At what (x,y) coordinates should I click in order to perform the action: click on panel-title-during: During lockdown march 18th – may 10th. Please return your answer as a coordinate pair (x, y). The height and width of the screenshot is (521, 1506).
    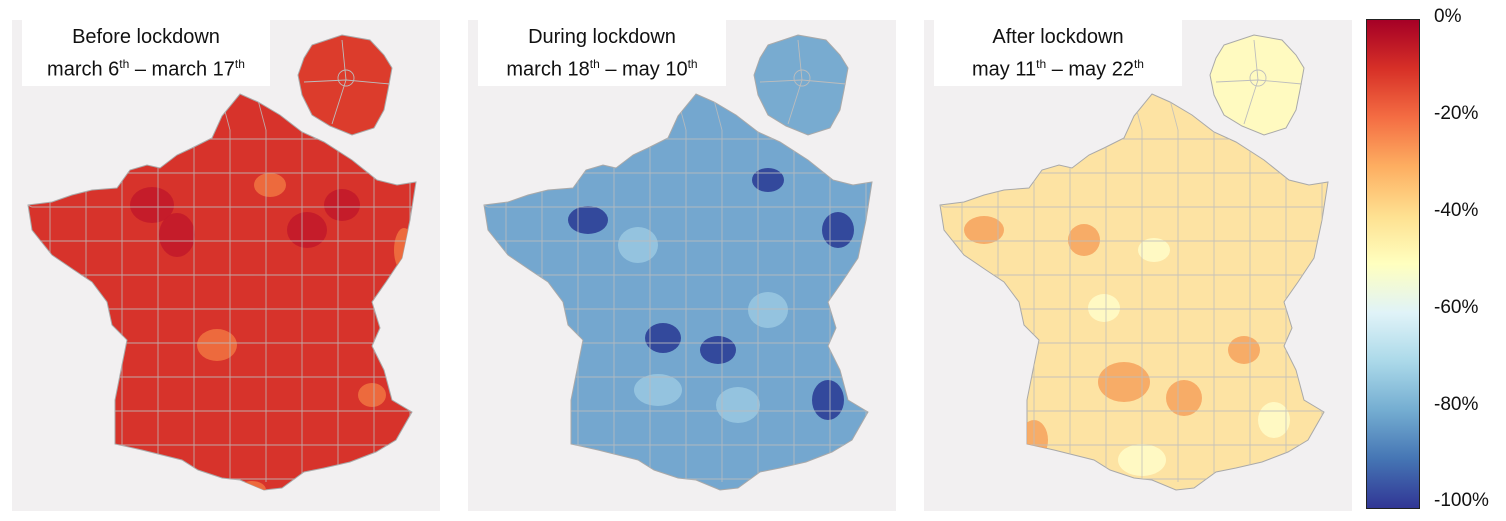
    Looking at the image, I should click on (602, 53).